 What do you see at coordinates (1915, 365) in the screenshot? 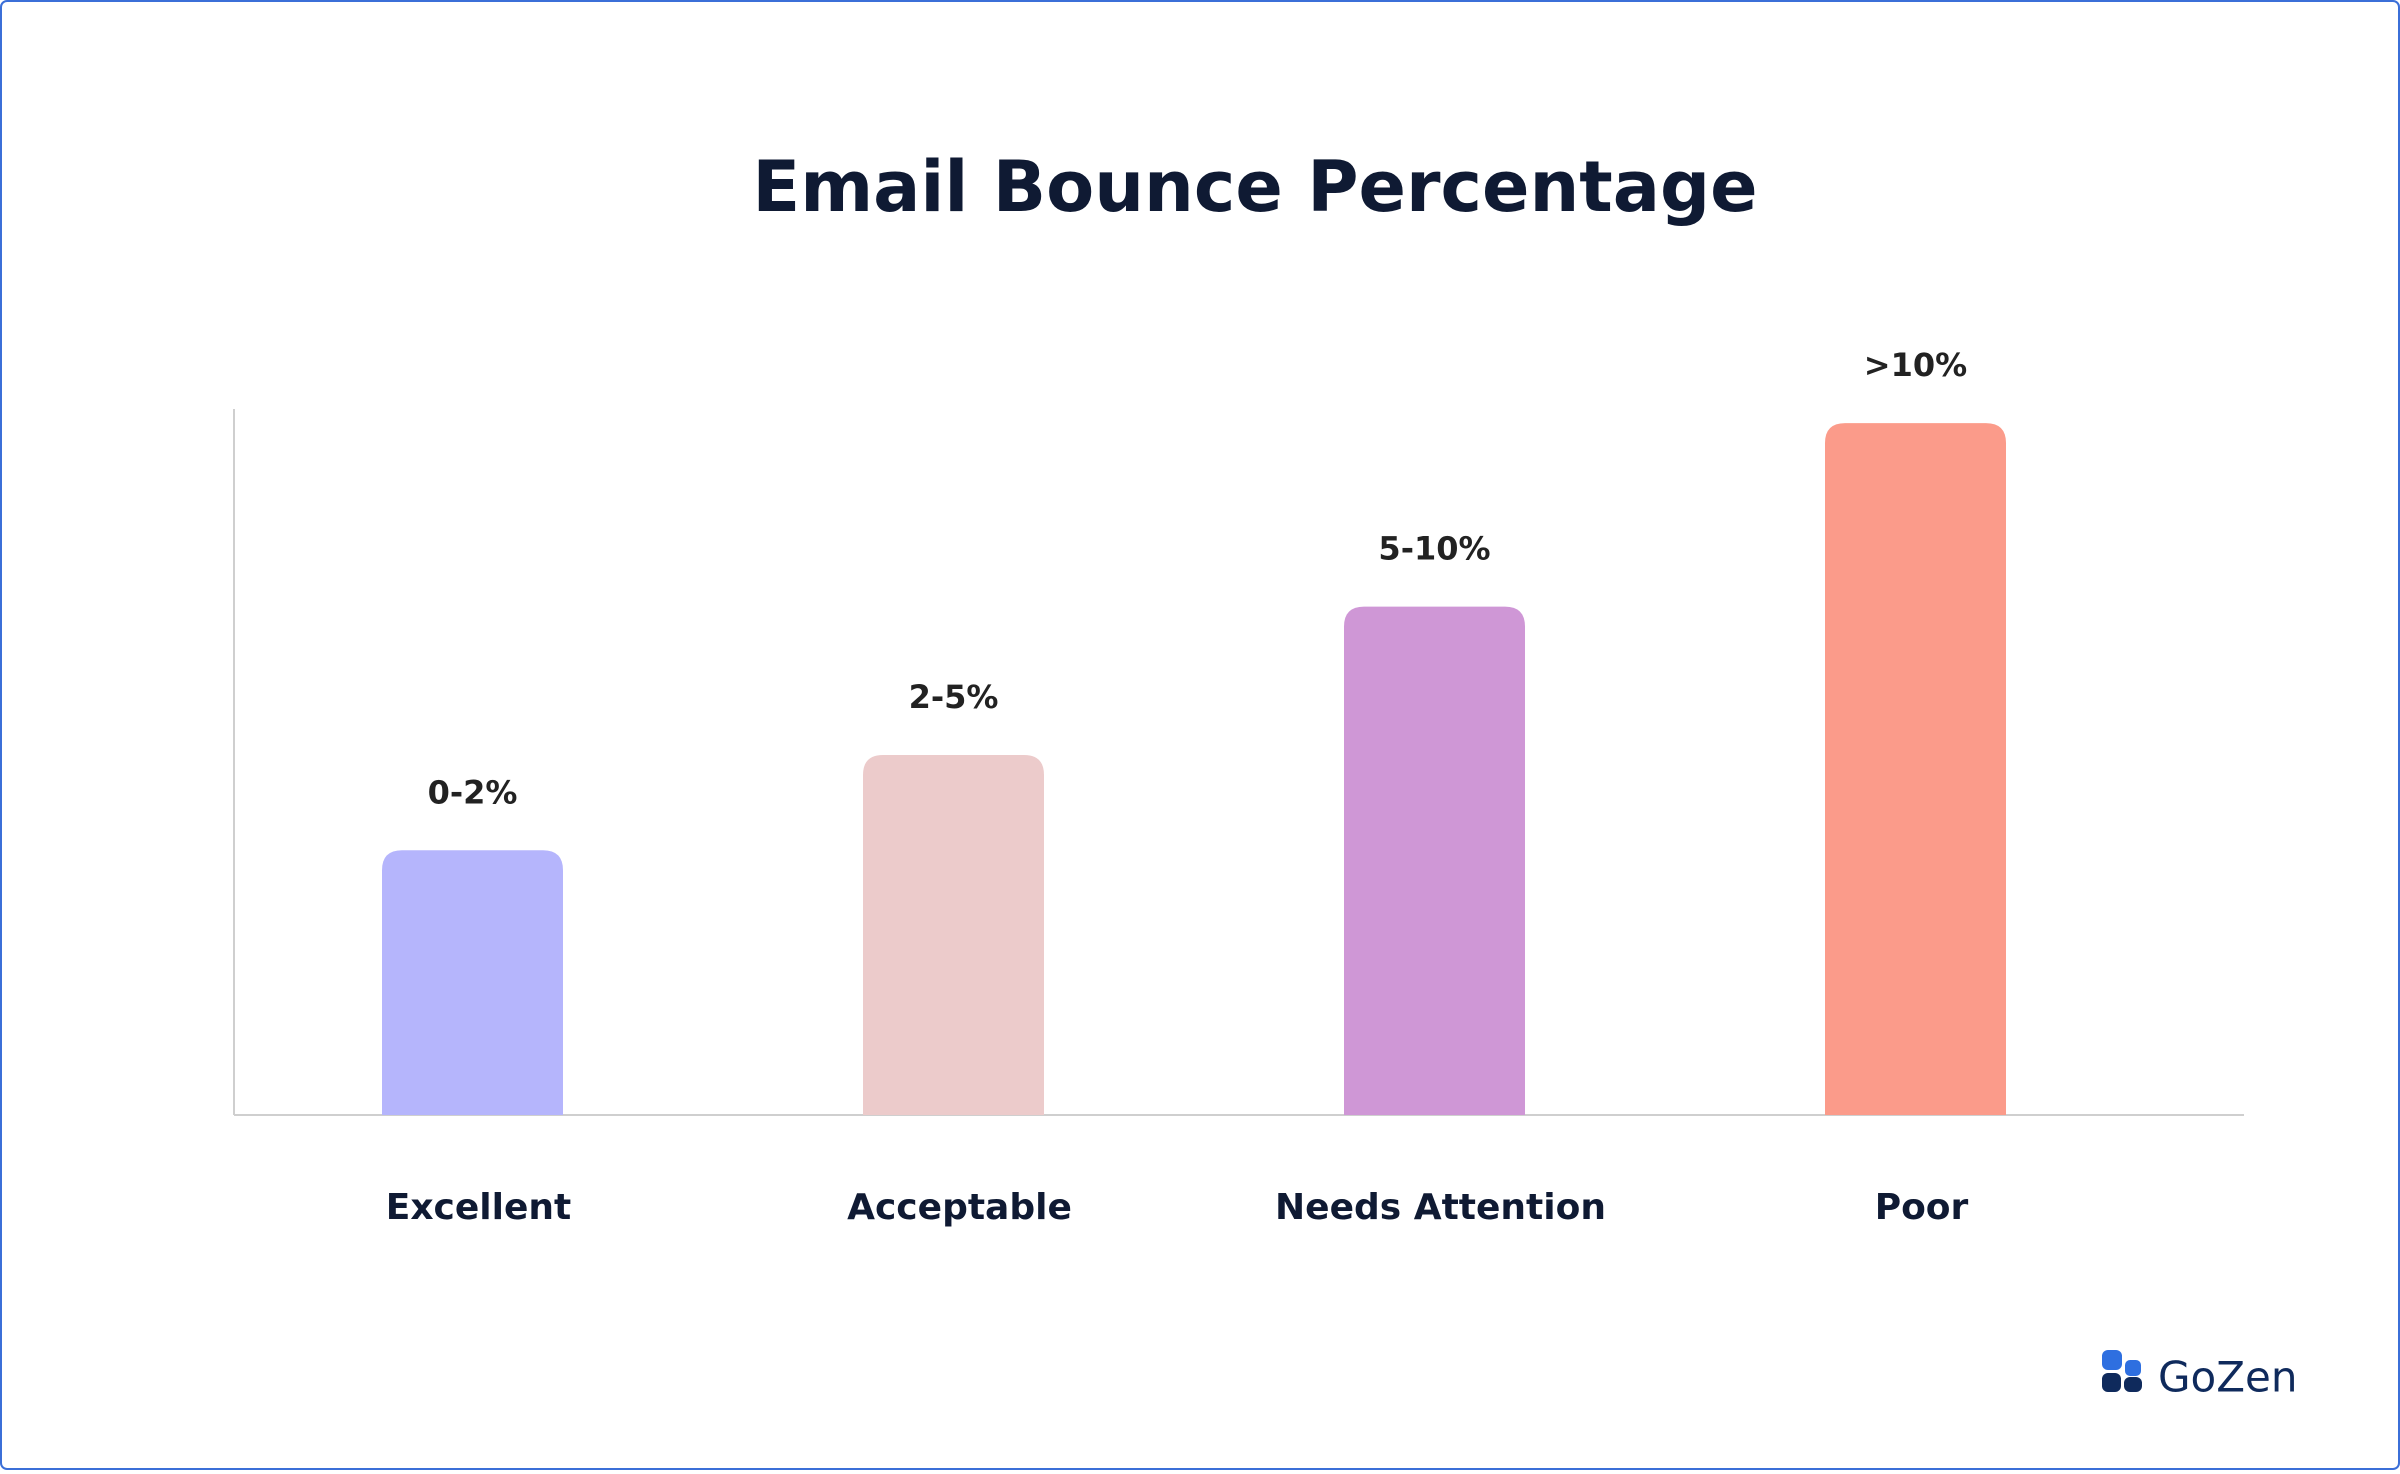
I see `bar-label: >10%` at bounding box center [1915, 365].